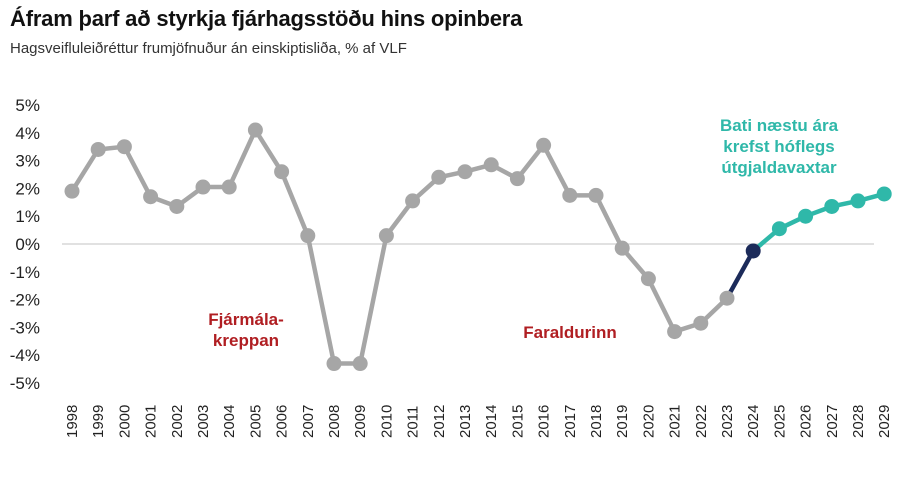  Describe the element at coordinates (727, 298) in the screenshot. I see `data-point-2023` at that location.